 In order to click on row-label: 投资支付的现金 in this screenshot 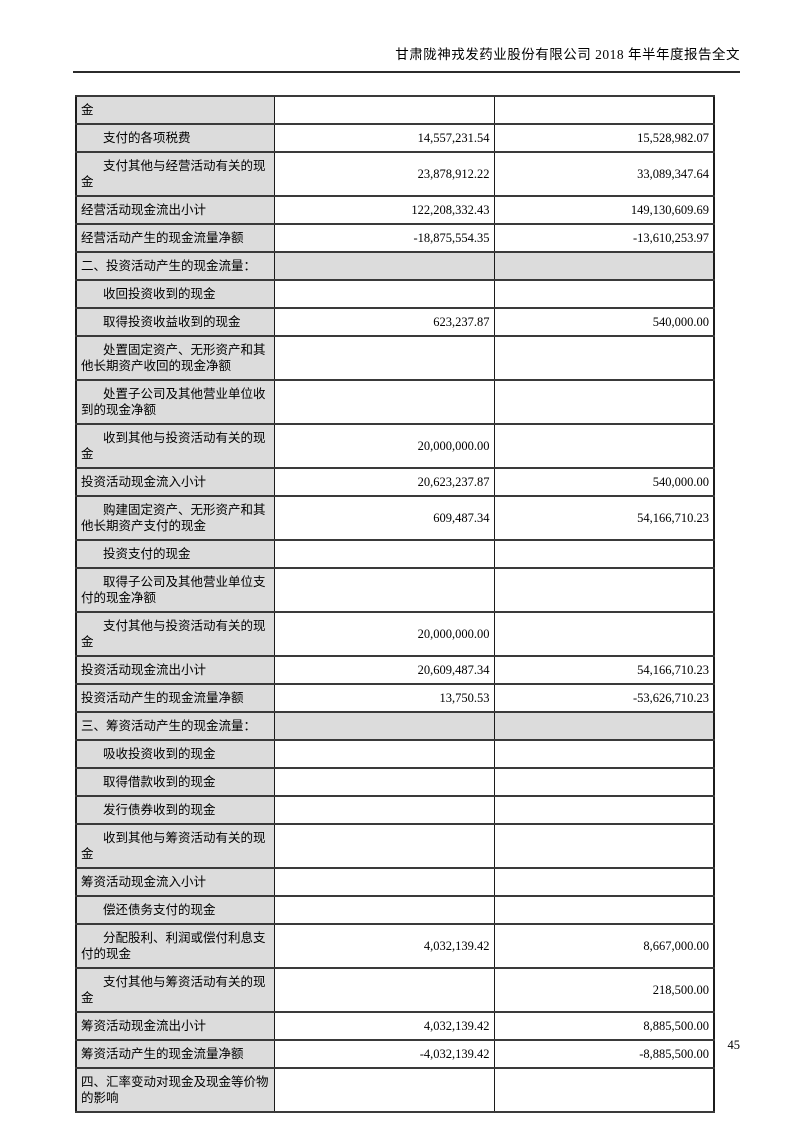, I will do `click(175, 554)`.